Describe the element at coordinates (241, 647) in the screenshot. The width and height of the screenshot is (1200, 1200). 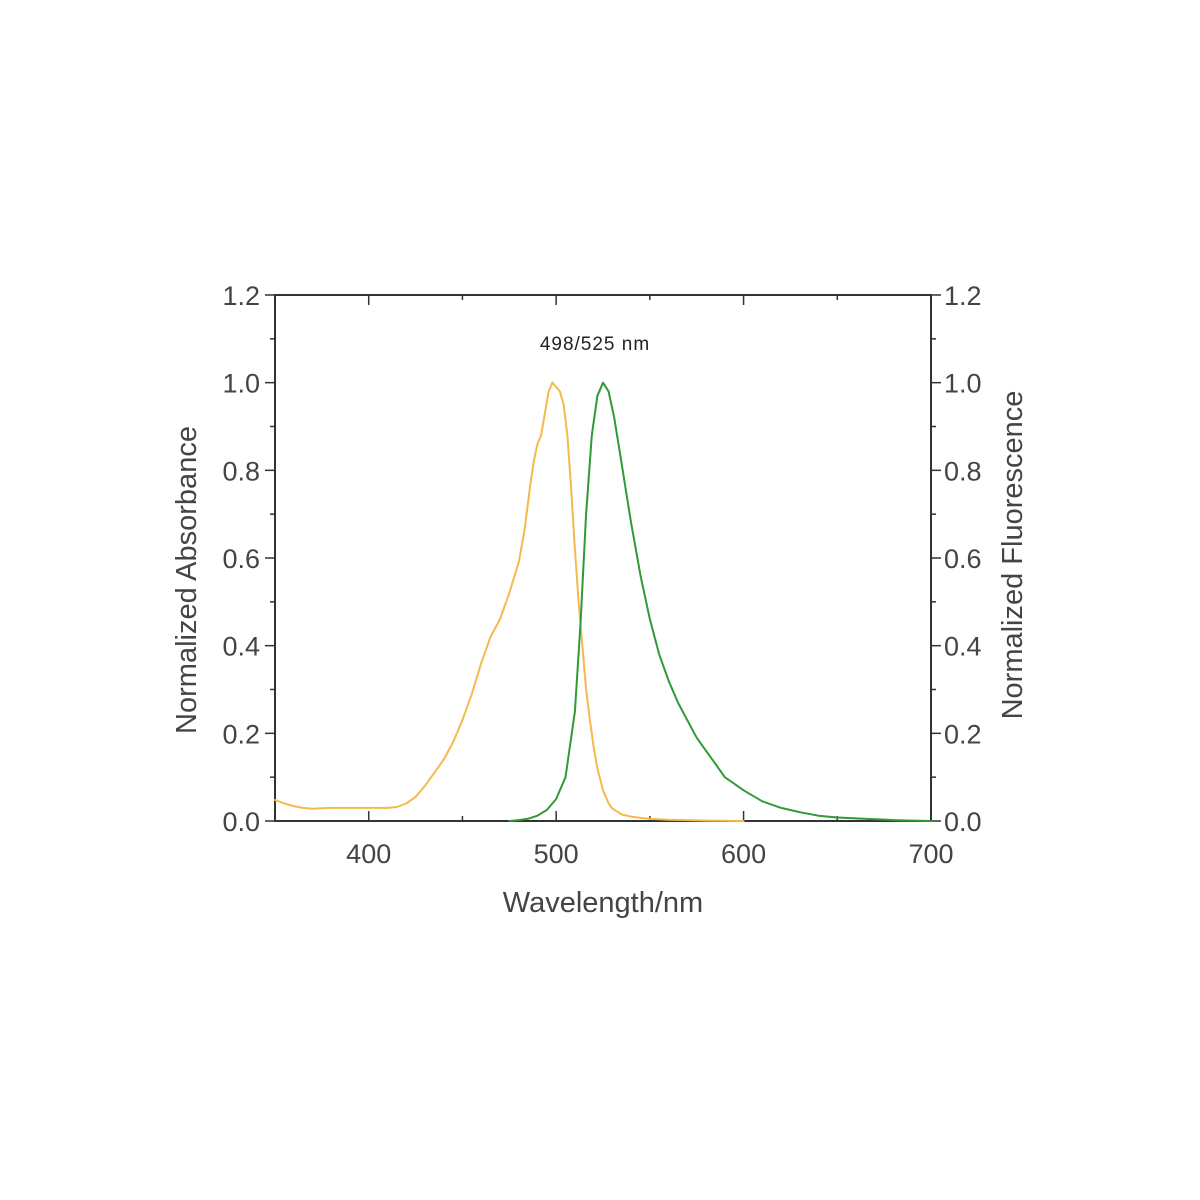
I see `y-left-tick-label: 0.4` at that location.